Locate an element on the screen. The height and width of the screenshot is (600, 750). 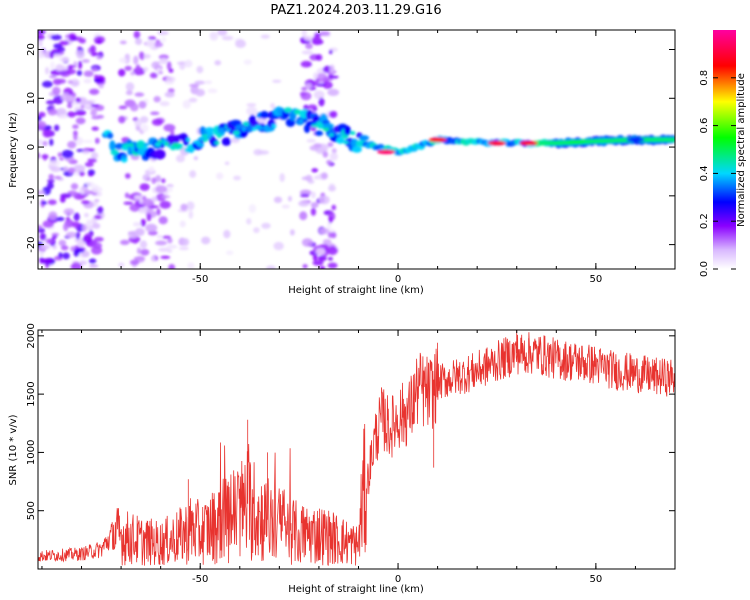
y-tick-label: 500 is located at coordinates (31, 510).